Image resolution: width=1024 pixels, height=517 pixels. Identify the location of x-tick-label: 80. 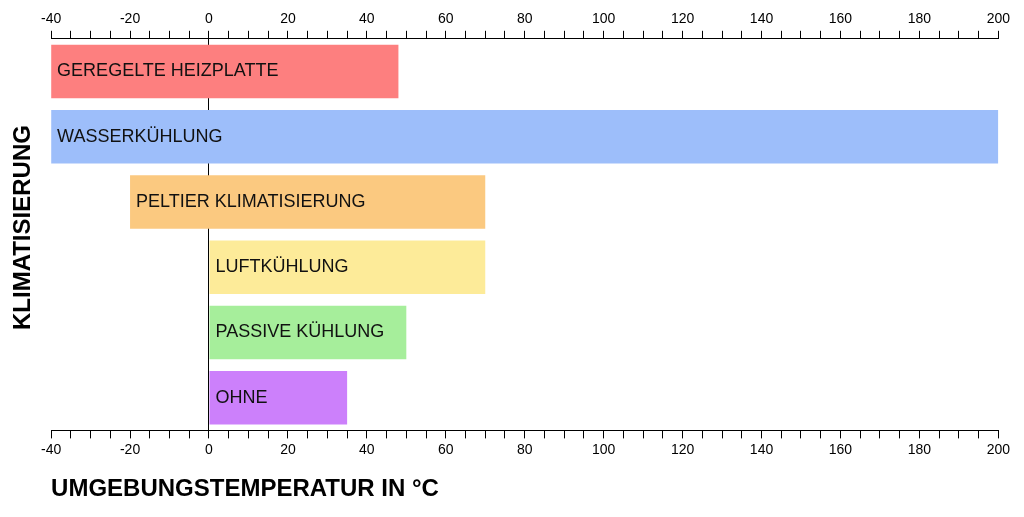
(524, 448).